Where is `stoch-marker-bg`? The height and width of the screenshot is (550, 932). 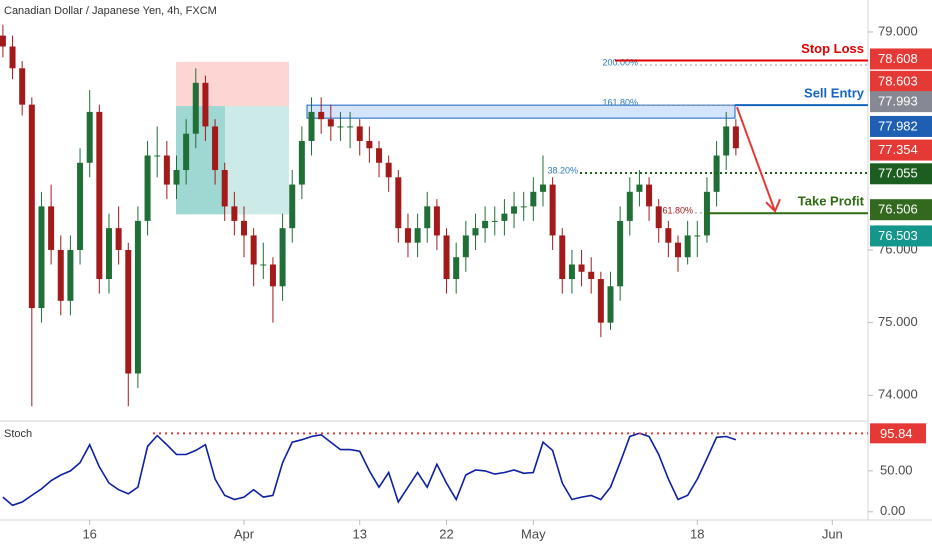 stoch-marker-bg is located at coordinates (898, 433).